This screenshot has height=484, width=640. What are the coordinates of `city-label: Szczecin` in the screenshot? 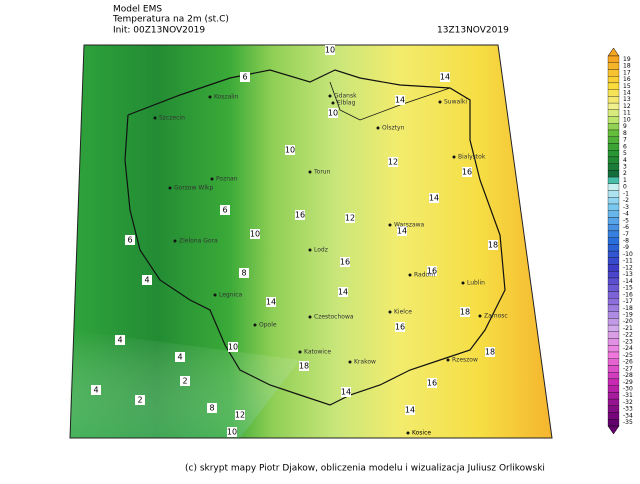 It's located at (172, 118).